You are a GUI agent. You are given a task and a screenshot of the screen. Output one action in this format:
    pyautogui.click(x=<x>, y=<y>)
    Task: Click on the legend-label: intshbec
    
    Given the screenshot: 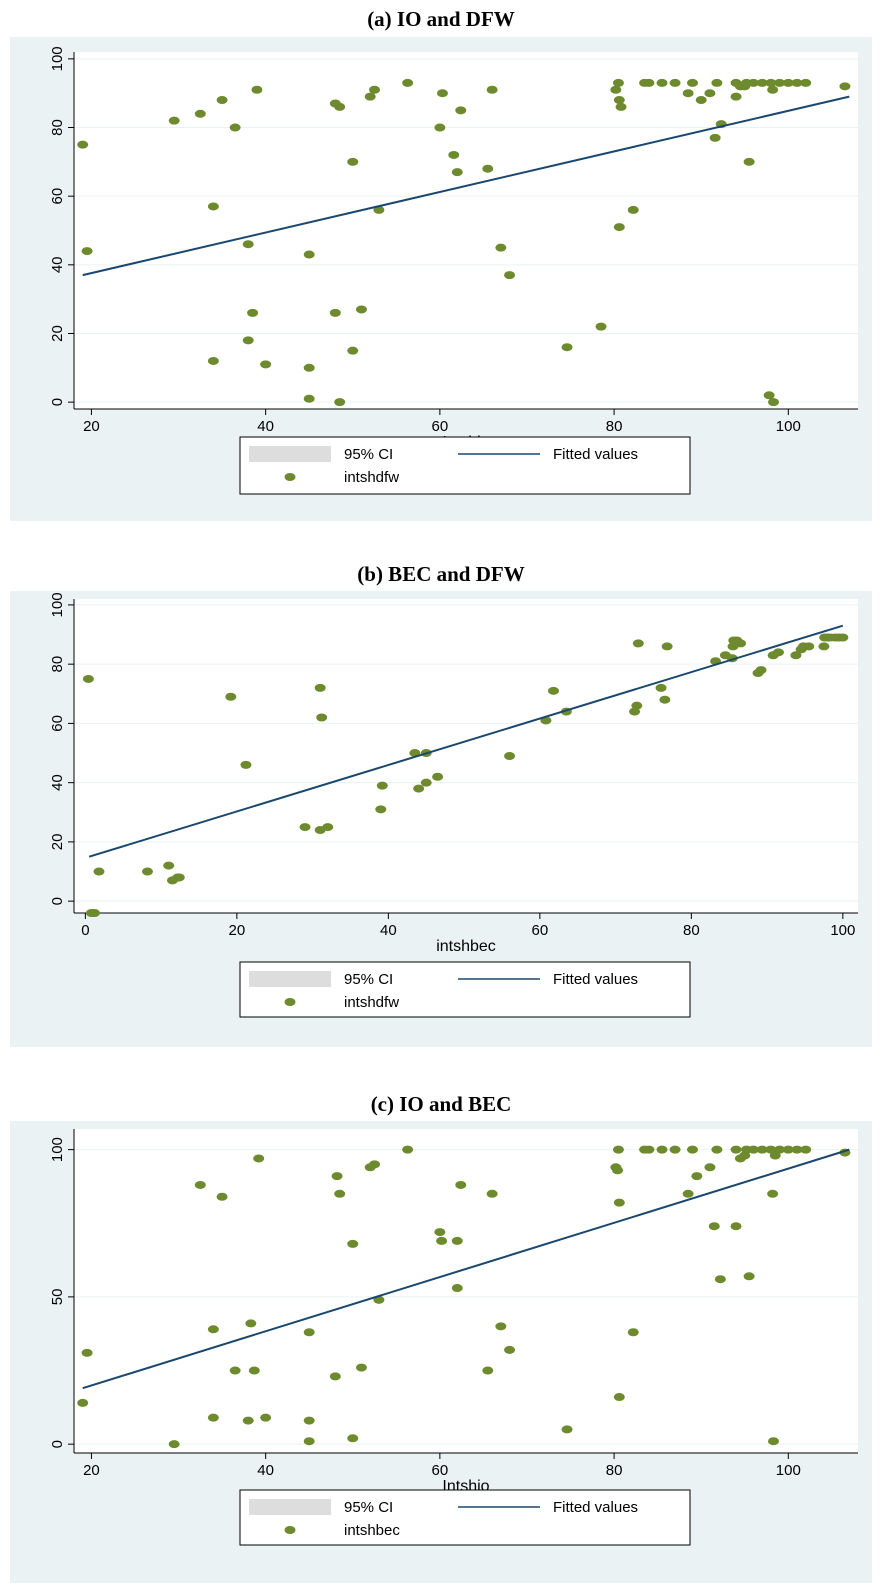 What is the action you would take?
    pyautogui.click(x=372, y=1530)
    